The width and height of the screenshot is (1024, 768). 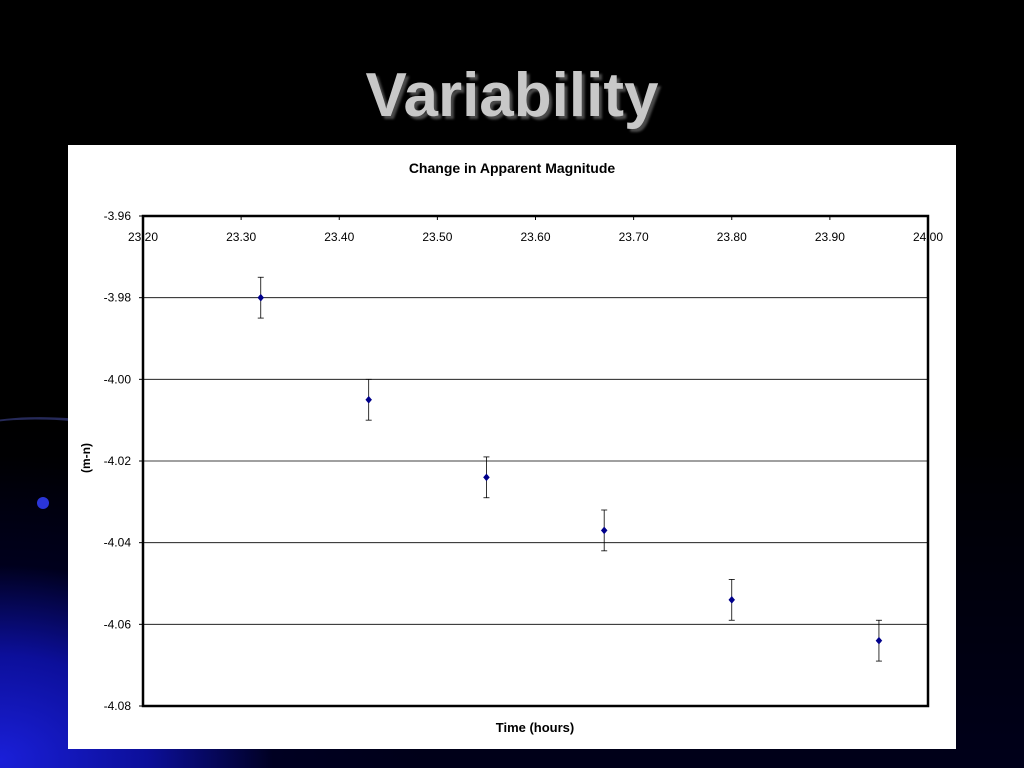 I want to click on y-tick-label: -4.02, so click(x=118, y=461).